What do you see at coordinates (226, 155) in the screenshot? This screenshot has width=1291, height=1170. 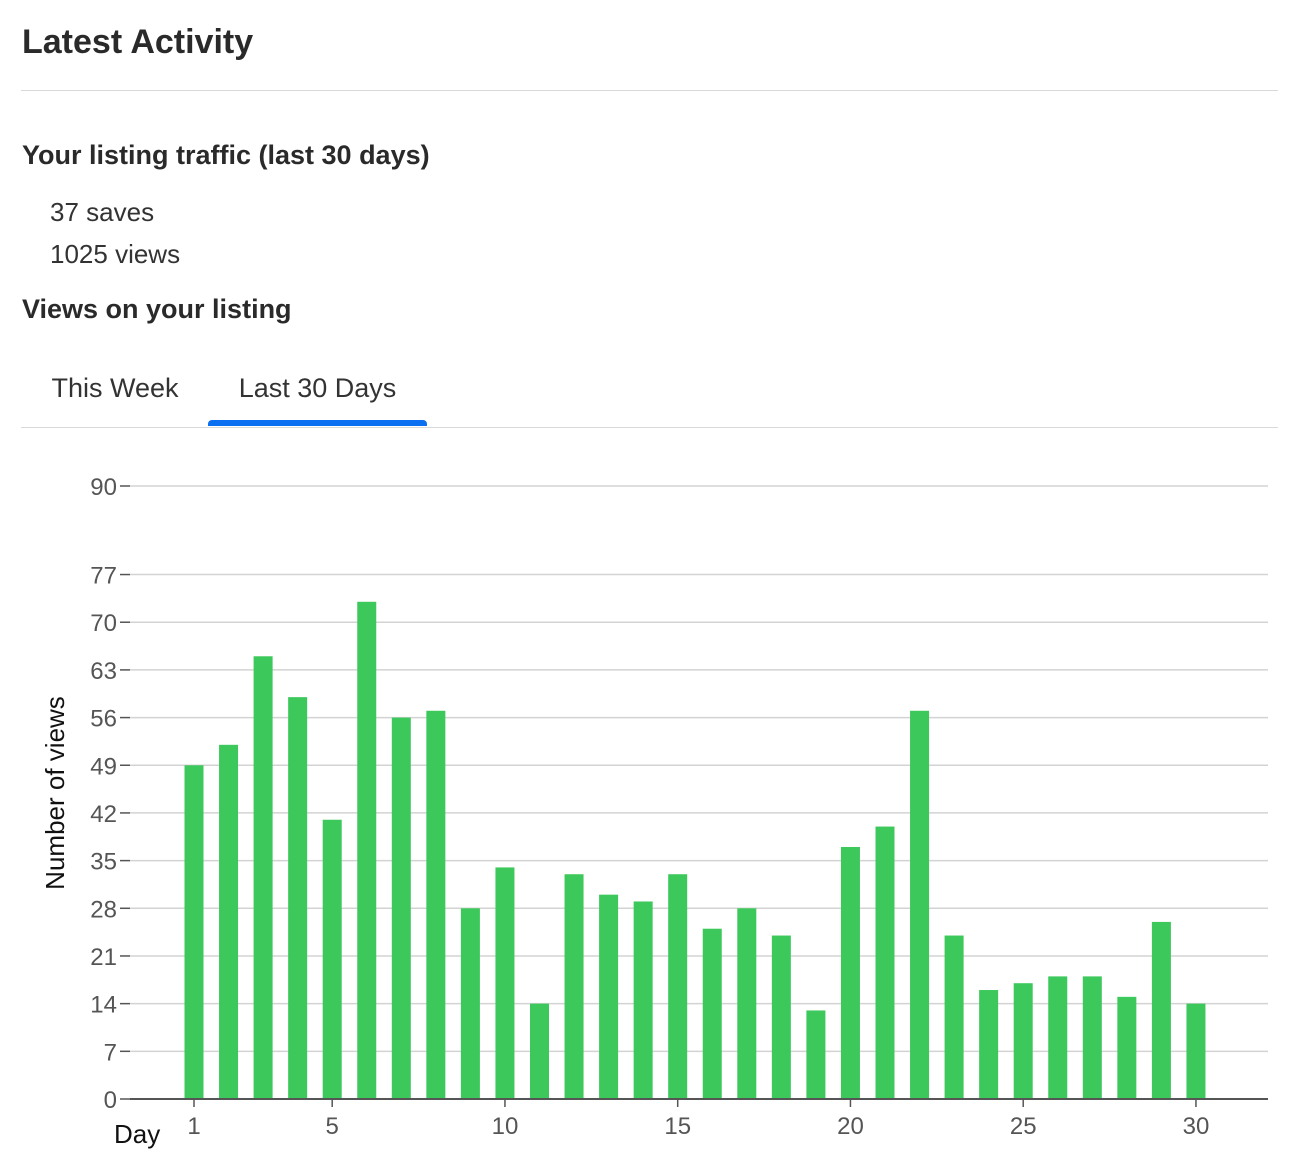 I see `traffic-heading: Your listing traffic (last 30 days)` at bounding box center [226, 155].